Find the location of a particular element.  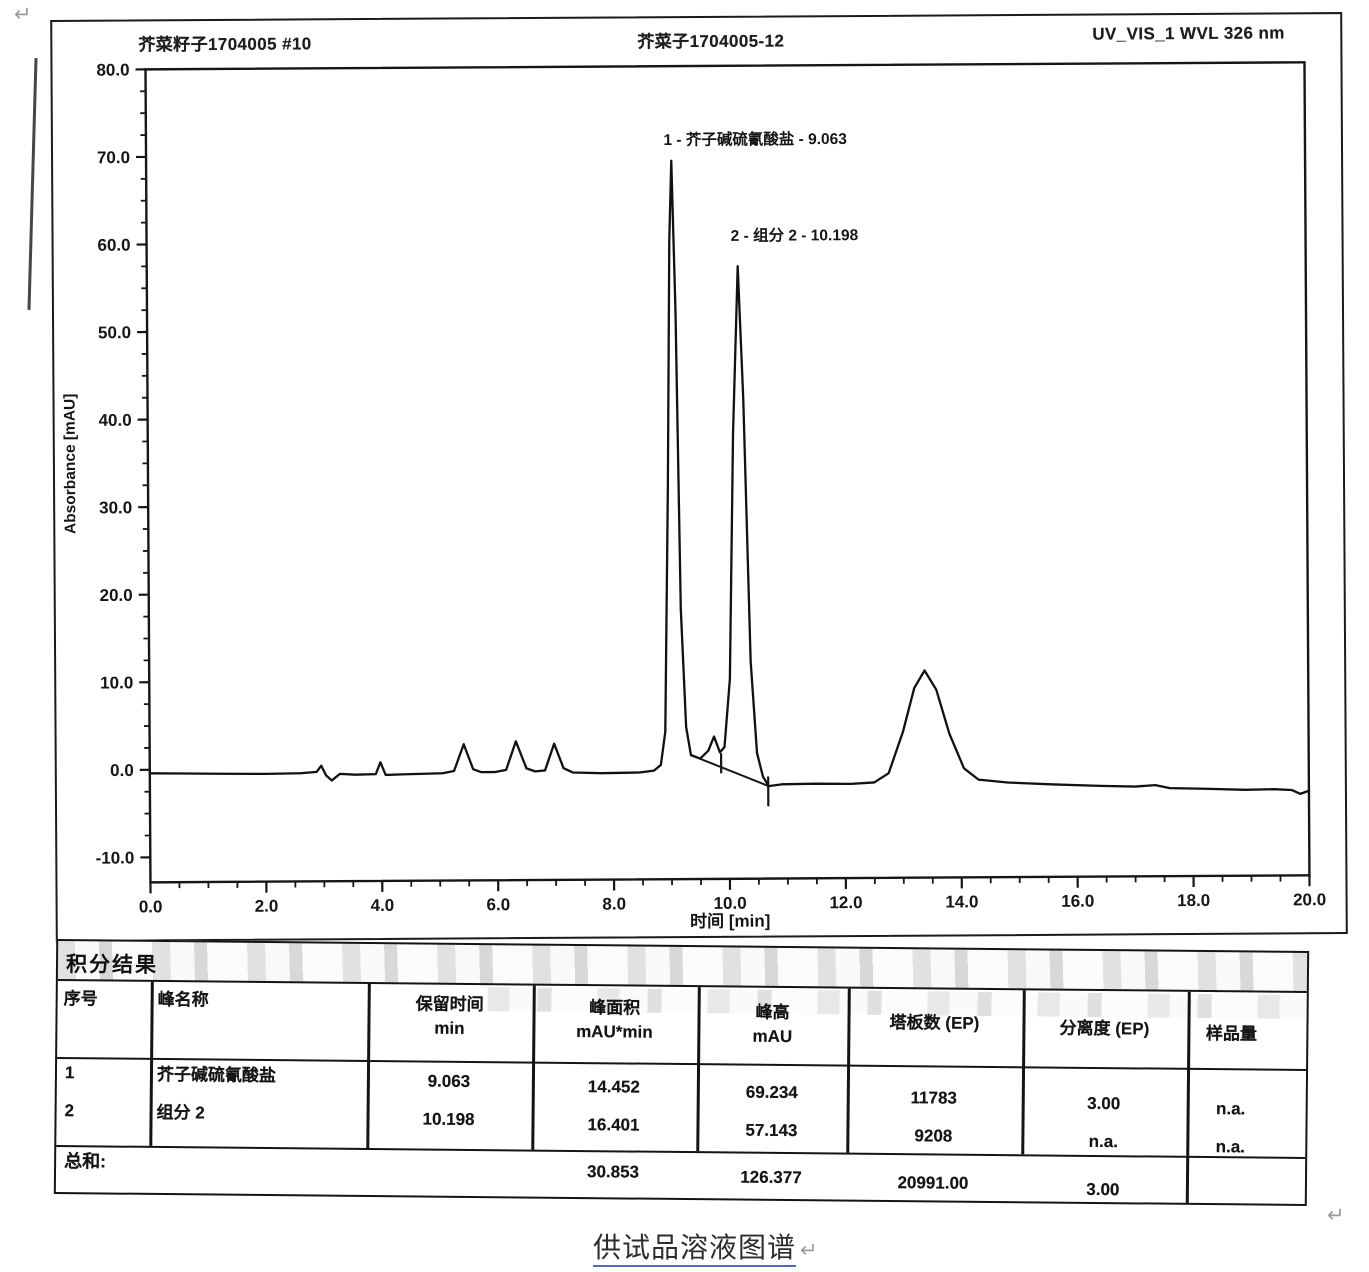

svg-text: 2.0 is located at coordinates (267, 906).